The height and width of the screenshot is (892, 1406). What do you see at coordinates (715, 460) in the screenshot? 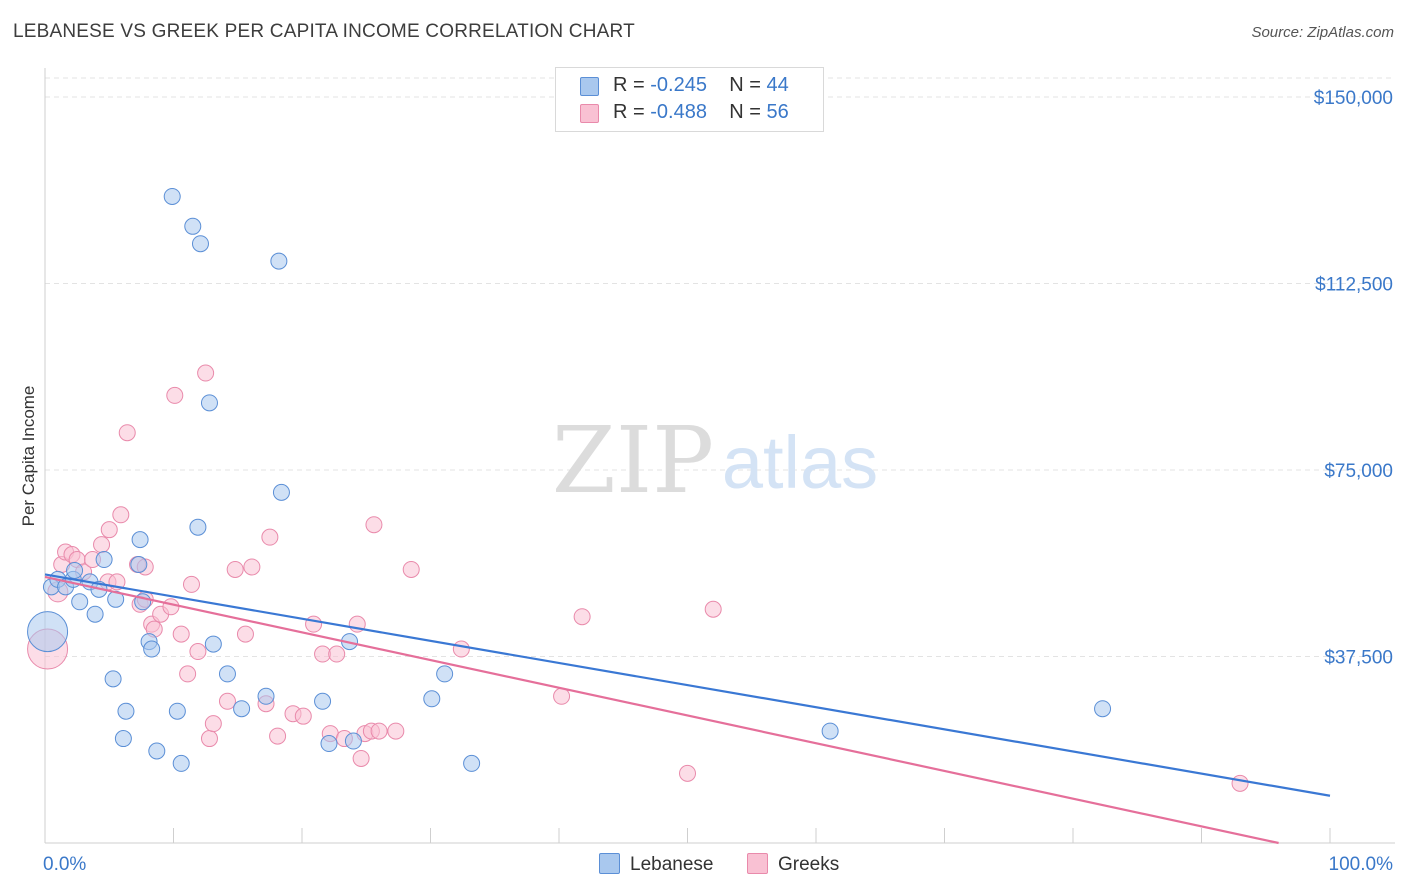
I see `watermark: ZIP atlas` at bounding box center [715, 460].